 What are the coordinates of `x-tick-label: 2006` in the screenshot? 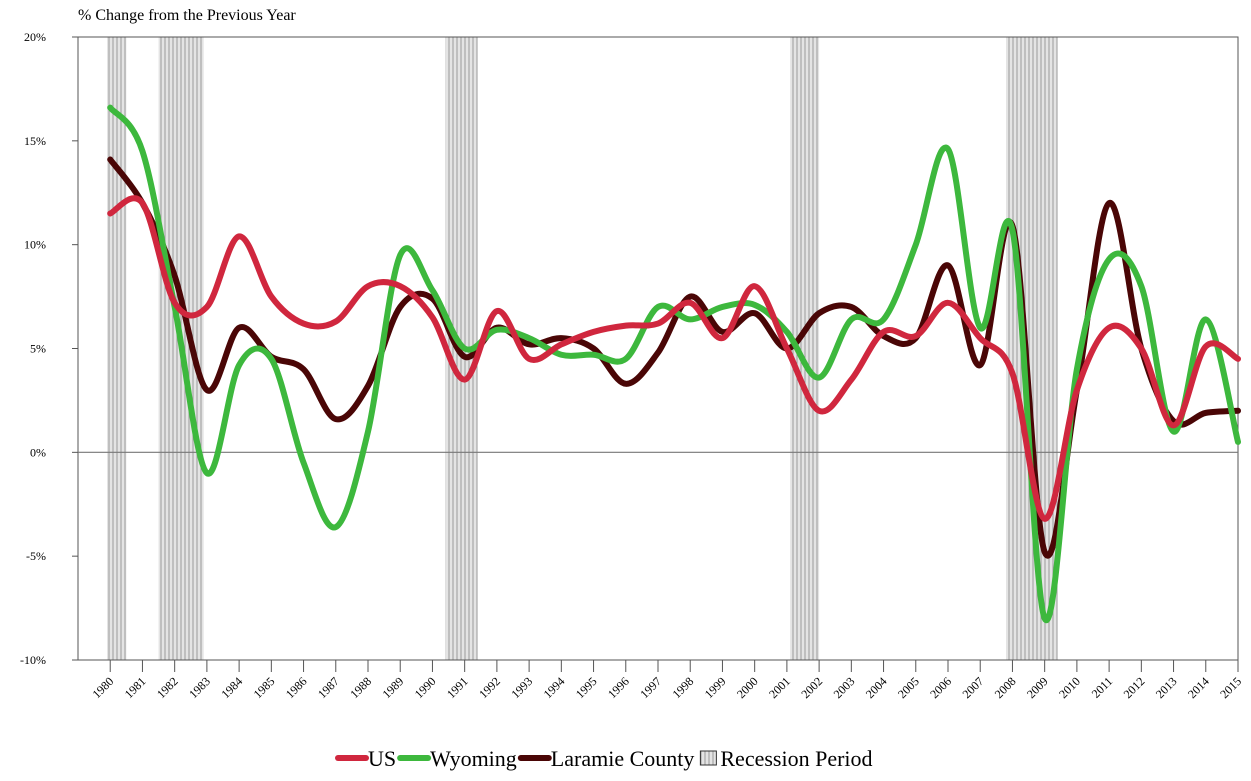 It's located at (940, 687).